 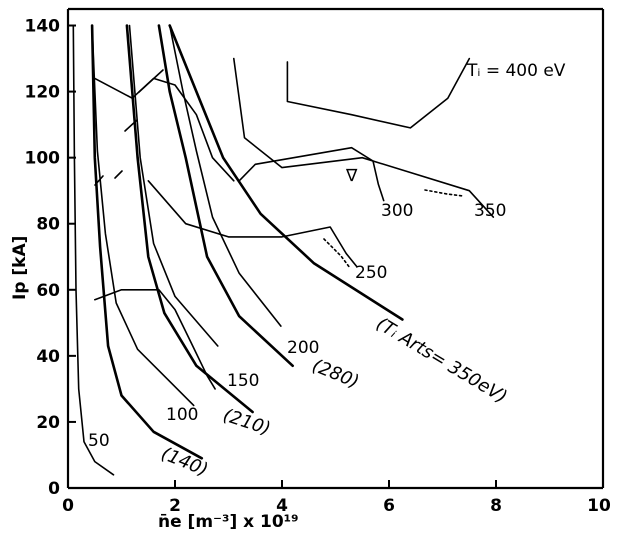 What do you see at coordinates (252, 224) in the screenshot?
I see `curve-250b` at bounding box center [252, 224].